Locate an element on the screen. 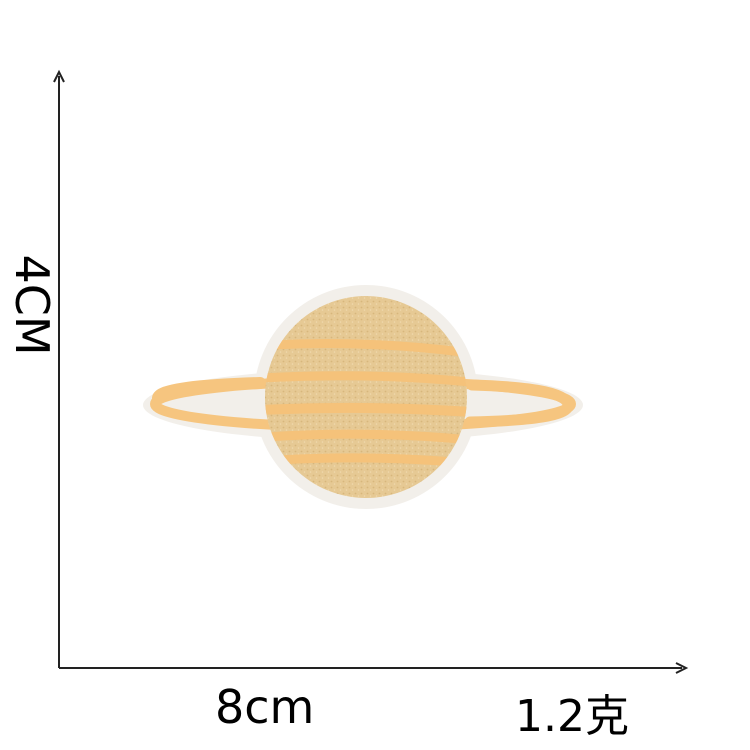  vertical-arrow-icon is located at coordinates (59, 76).